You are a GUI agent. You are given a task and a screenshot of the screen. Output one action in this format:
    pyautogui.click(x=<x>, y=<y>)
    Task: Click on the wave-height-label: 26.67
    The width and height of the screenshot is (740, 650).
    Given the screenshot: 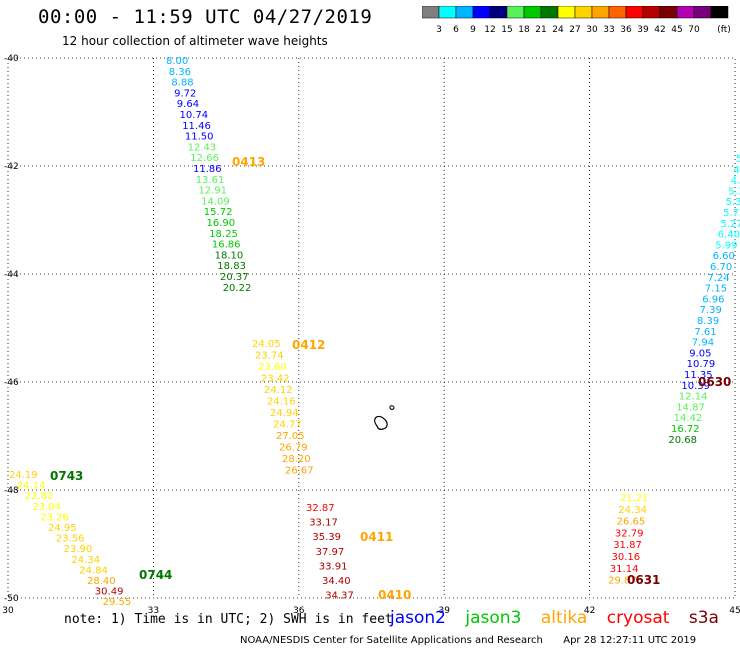 What is the action you would take?
    pyautogui.click(x=299, y=471)
    